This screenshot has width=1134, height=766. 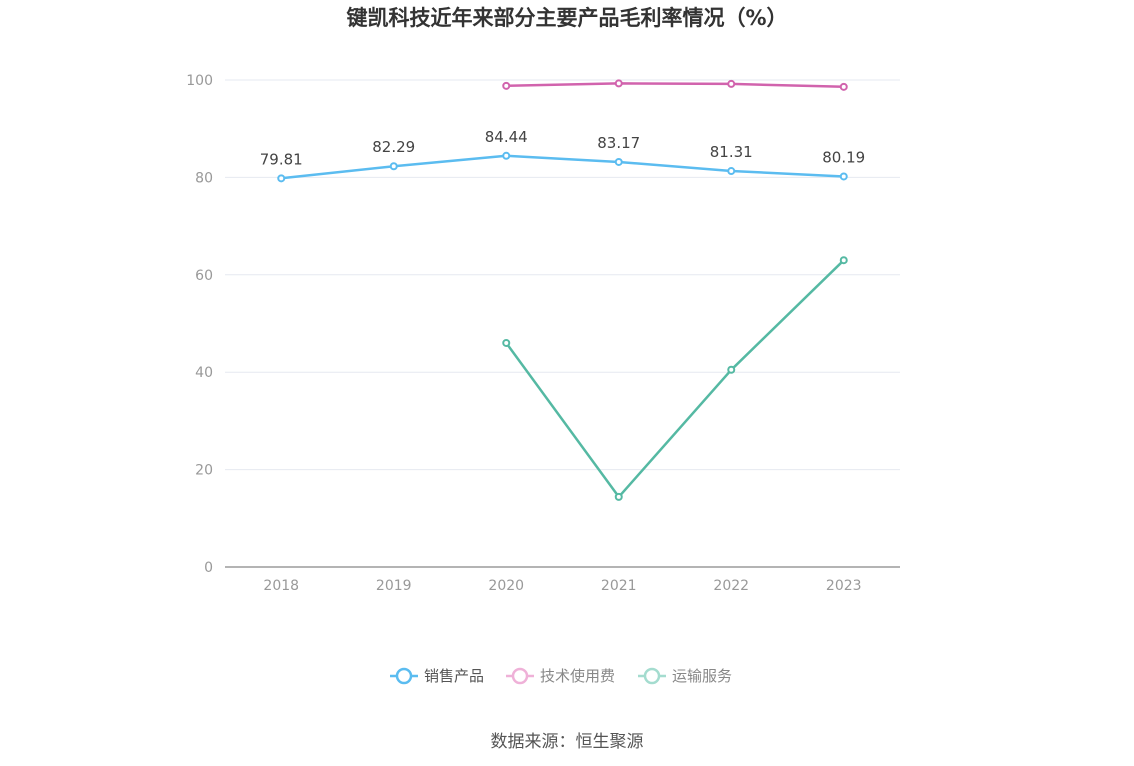 I want to click on chart-title: 键凯科技近年来部分主要产品毛利率情况（%）, so click(x=566, y=18).